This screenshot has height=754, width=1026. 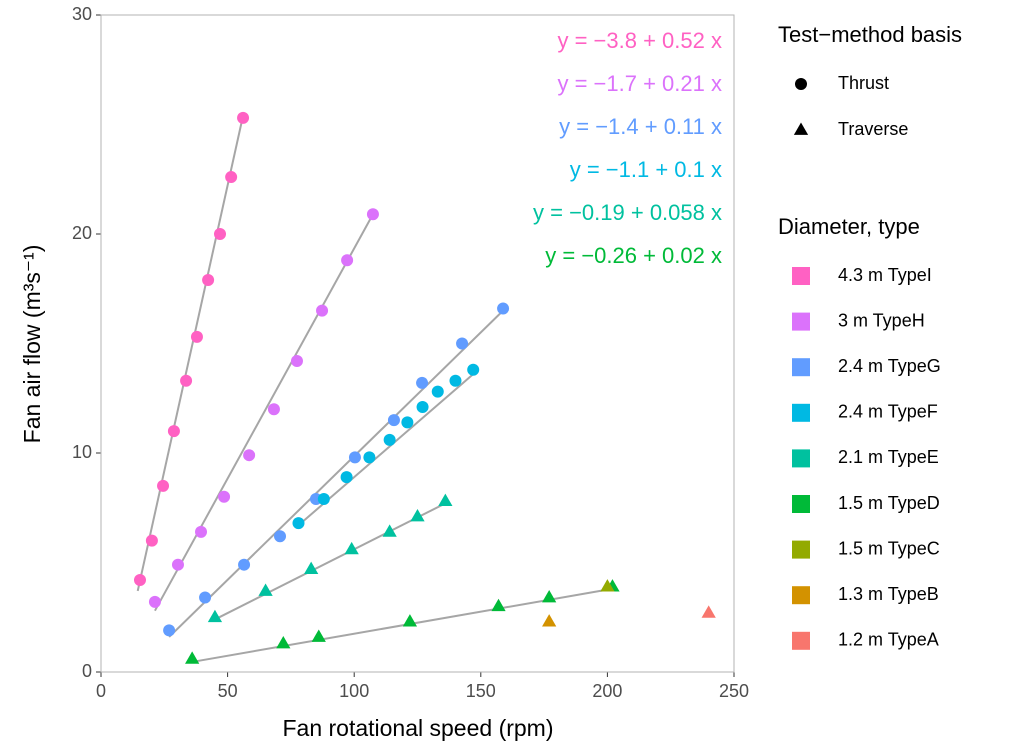 What do you see at coordinates (888, 594) in the screenshot?
I see `legend-label: 1.3 m TypeB` at bounding box center [888, 594].